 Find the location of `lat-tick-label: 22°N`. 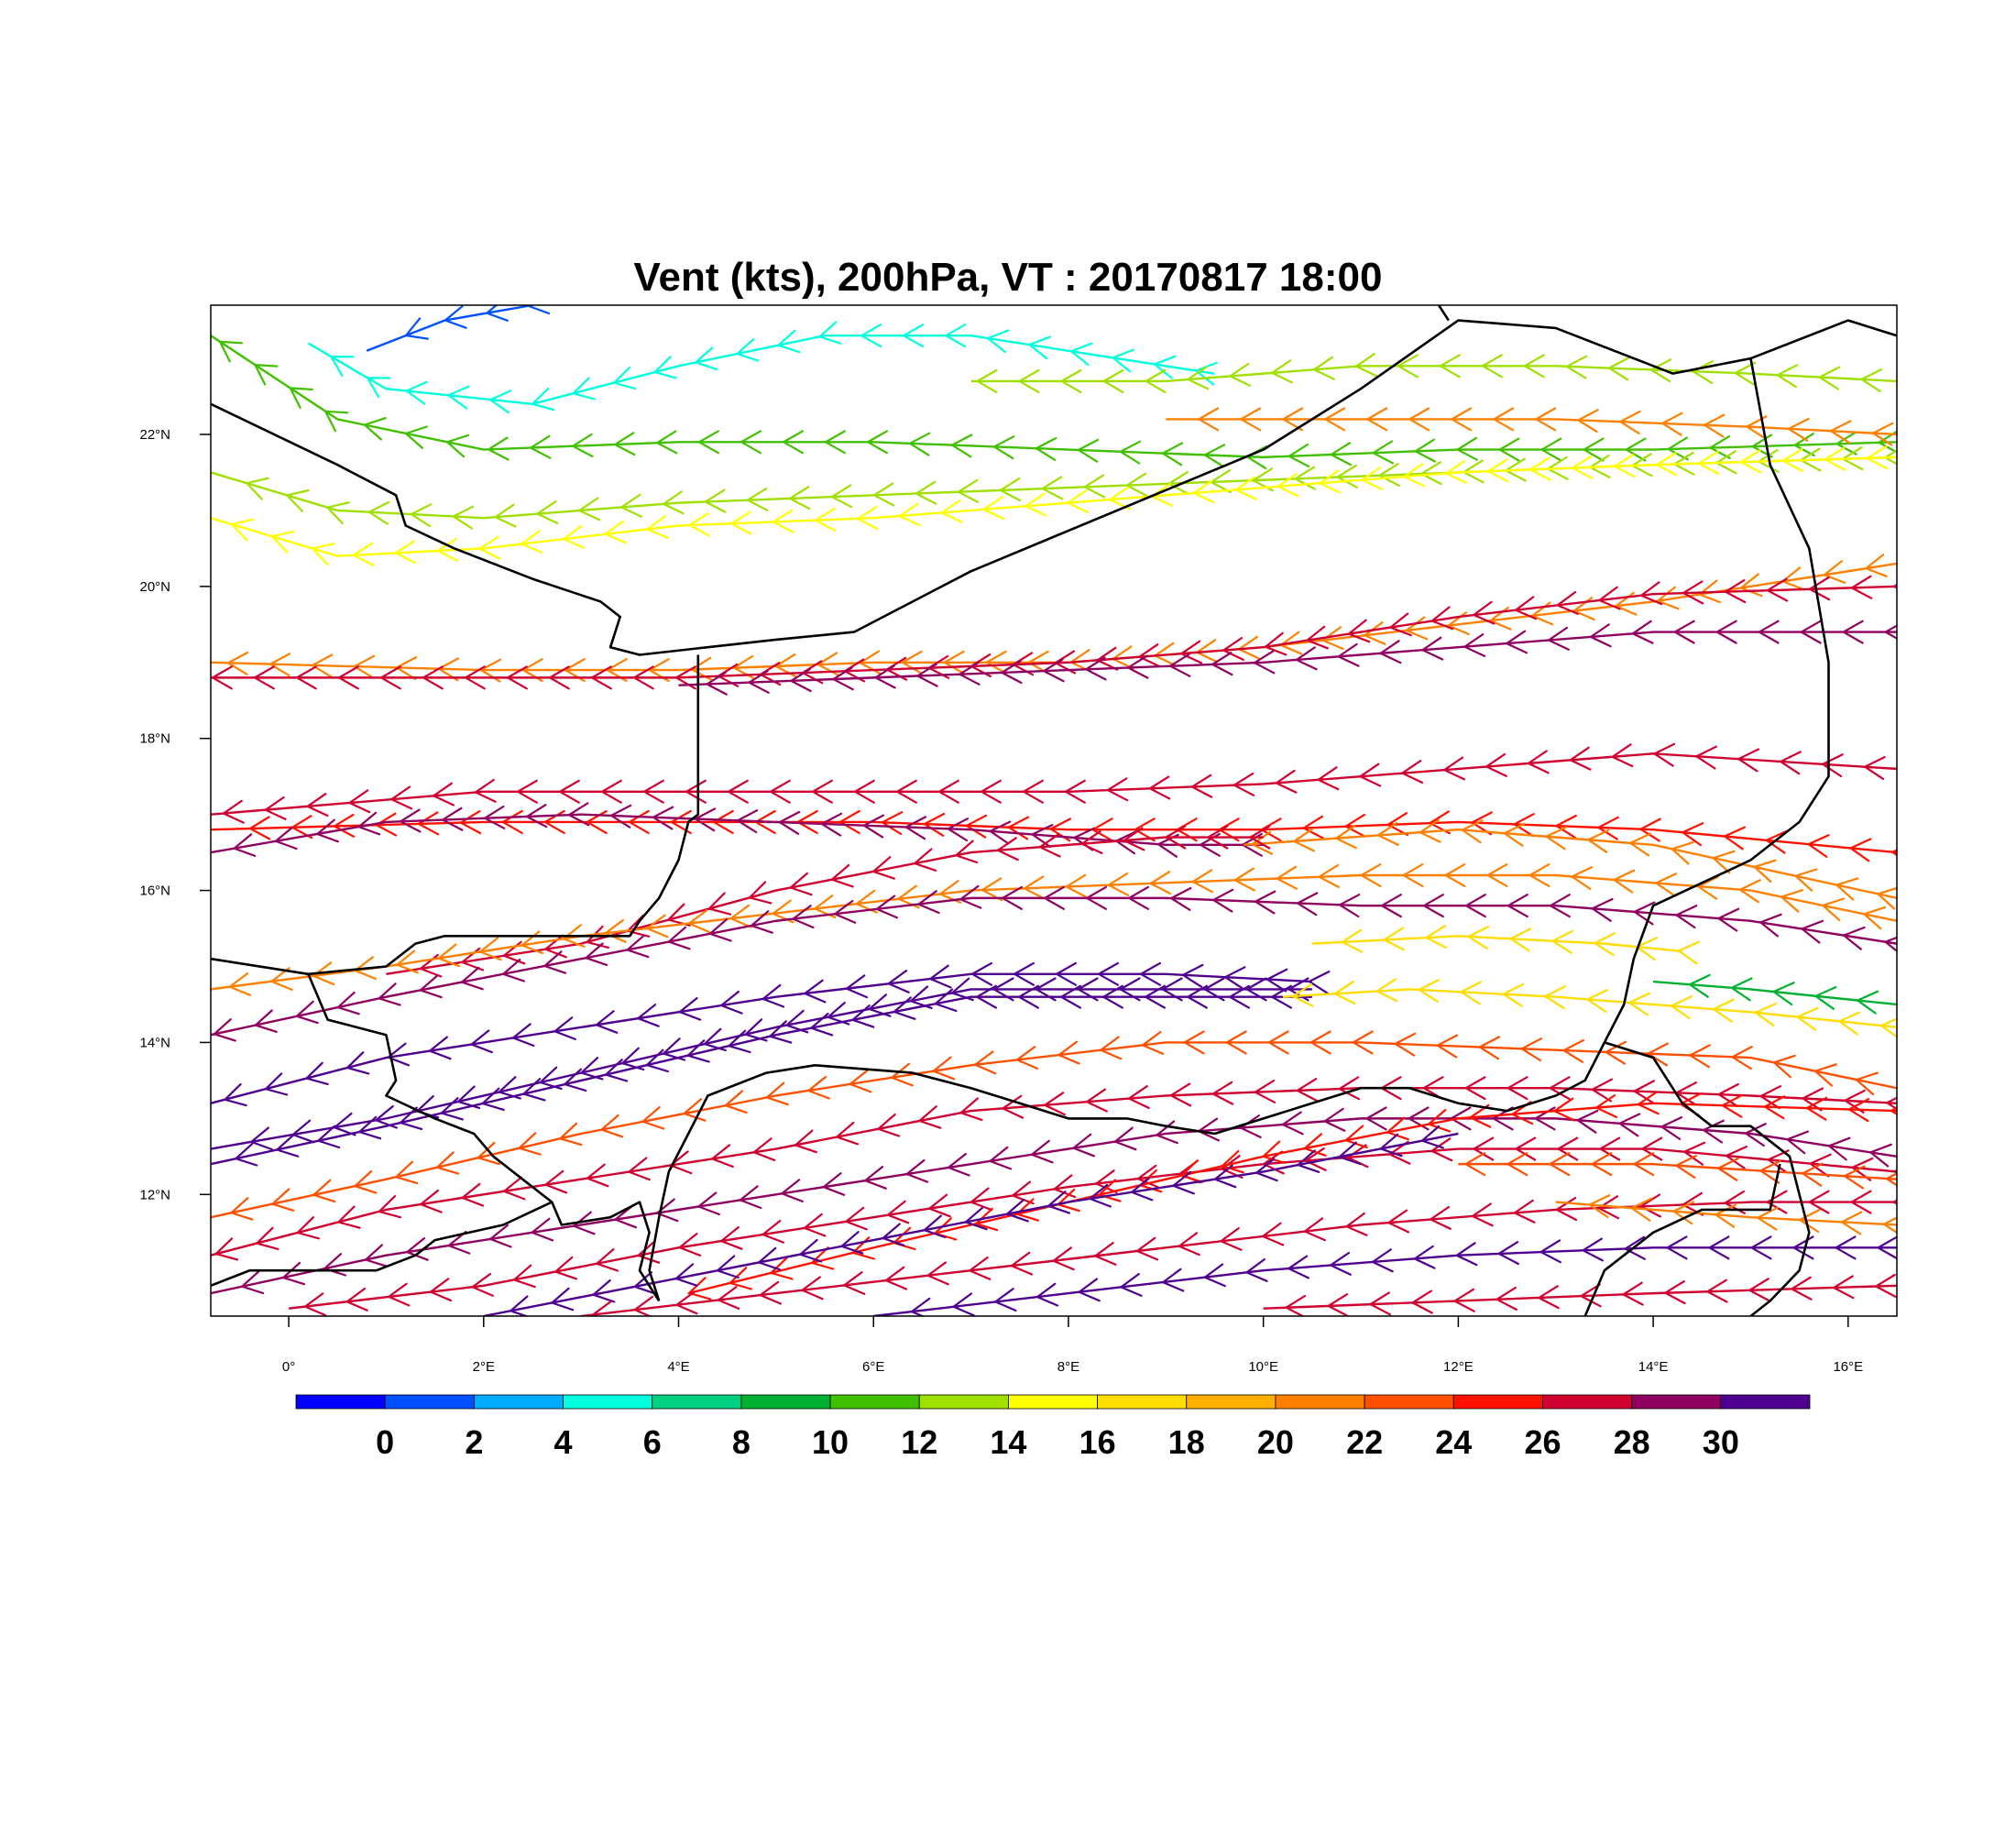

lat-tick-label: 22°N is located at coordinates (154, 435).